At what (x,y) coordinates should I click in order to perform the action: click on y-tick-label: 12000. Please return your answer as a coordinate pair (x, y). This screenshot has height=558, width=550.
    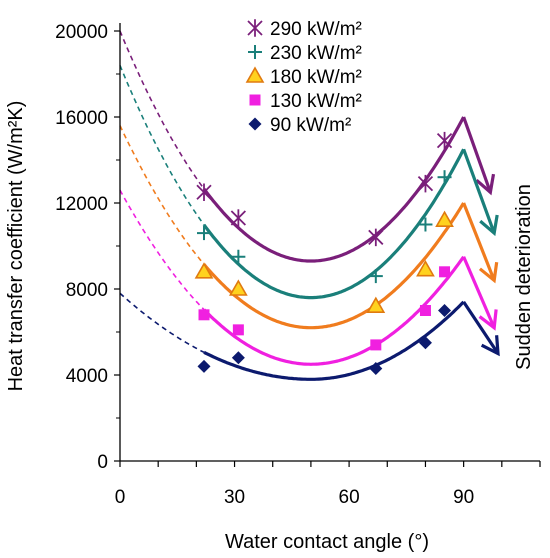
    Looking at the image, I should click on (81, 204).